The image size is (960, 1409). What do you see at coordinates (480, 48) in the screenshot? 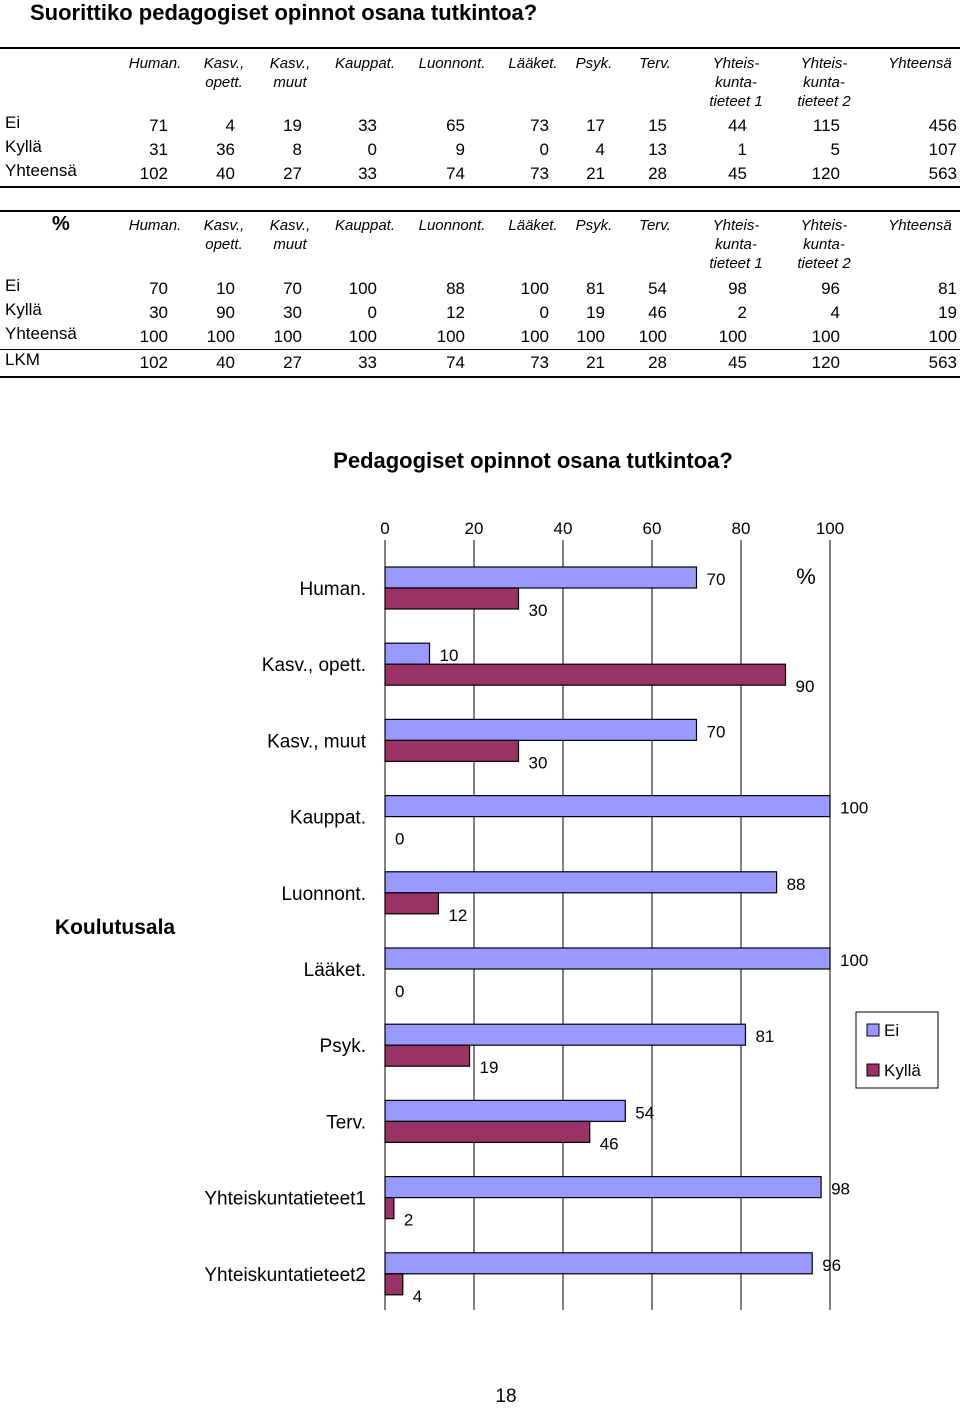
I see `table-top-rule` at bounding box center [480, 48].